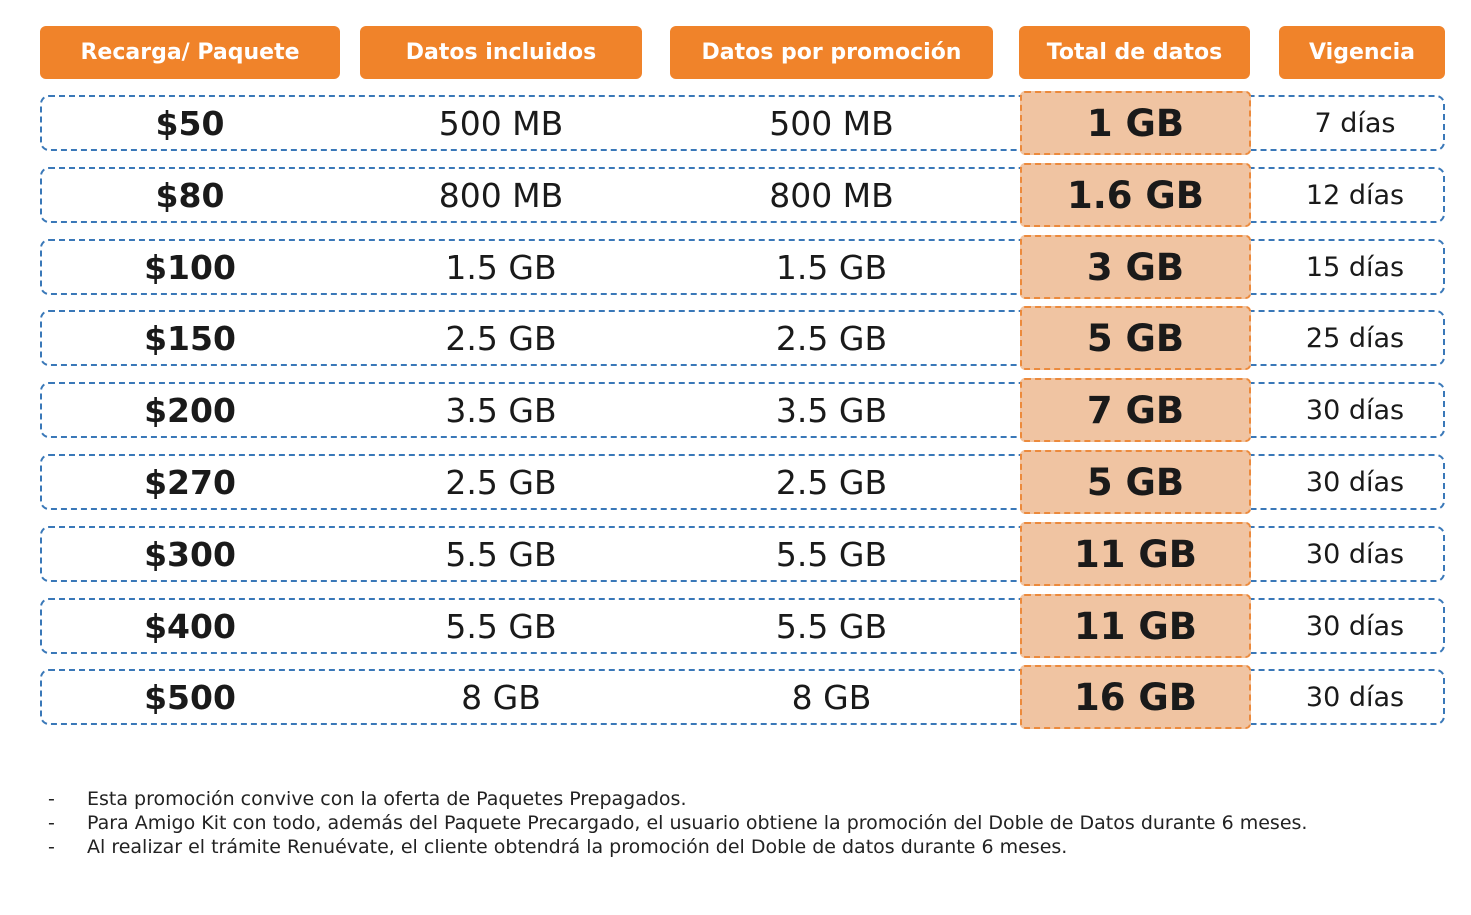 This screenshot has height=915, width=1471. Describe the element at coordinates (1355, 267) in the screenshot. I see `cell-vigencia: 15 días` at that location.